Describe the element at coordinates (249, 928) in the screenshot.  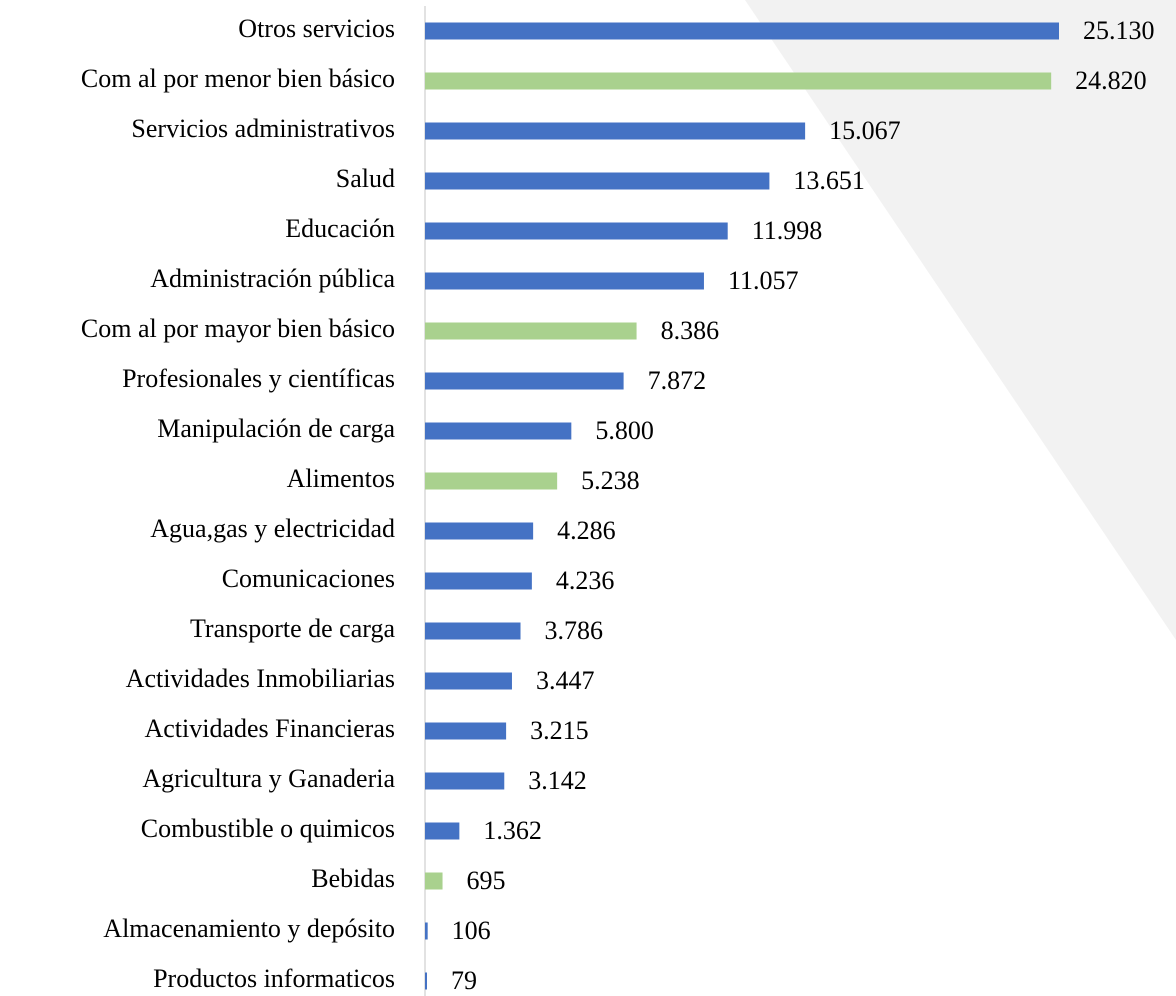
I see `category-label: Almacenamiento y depósito` at that location.